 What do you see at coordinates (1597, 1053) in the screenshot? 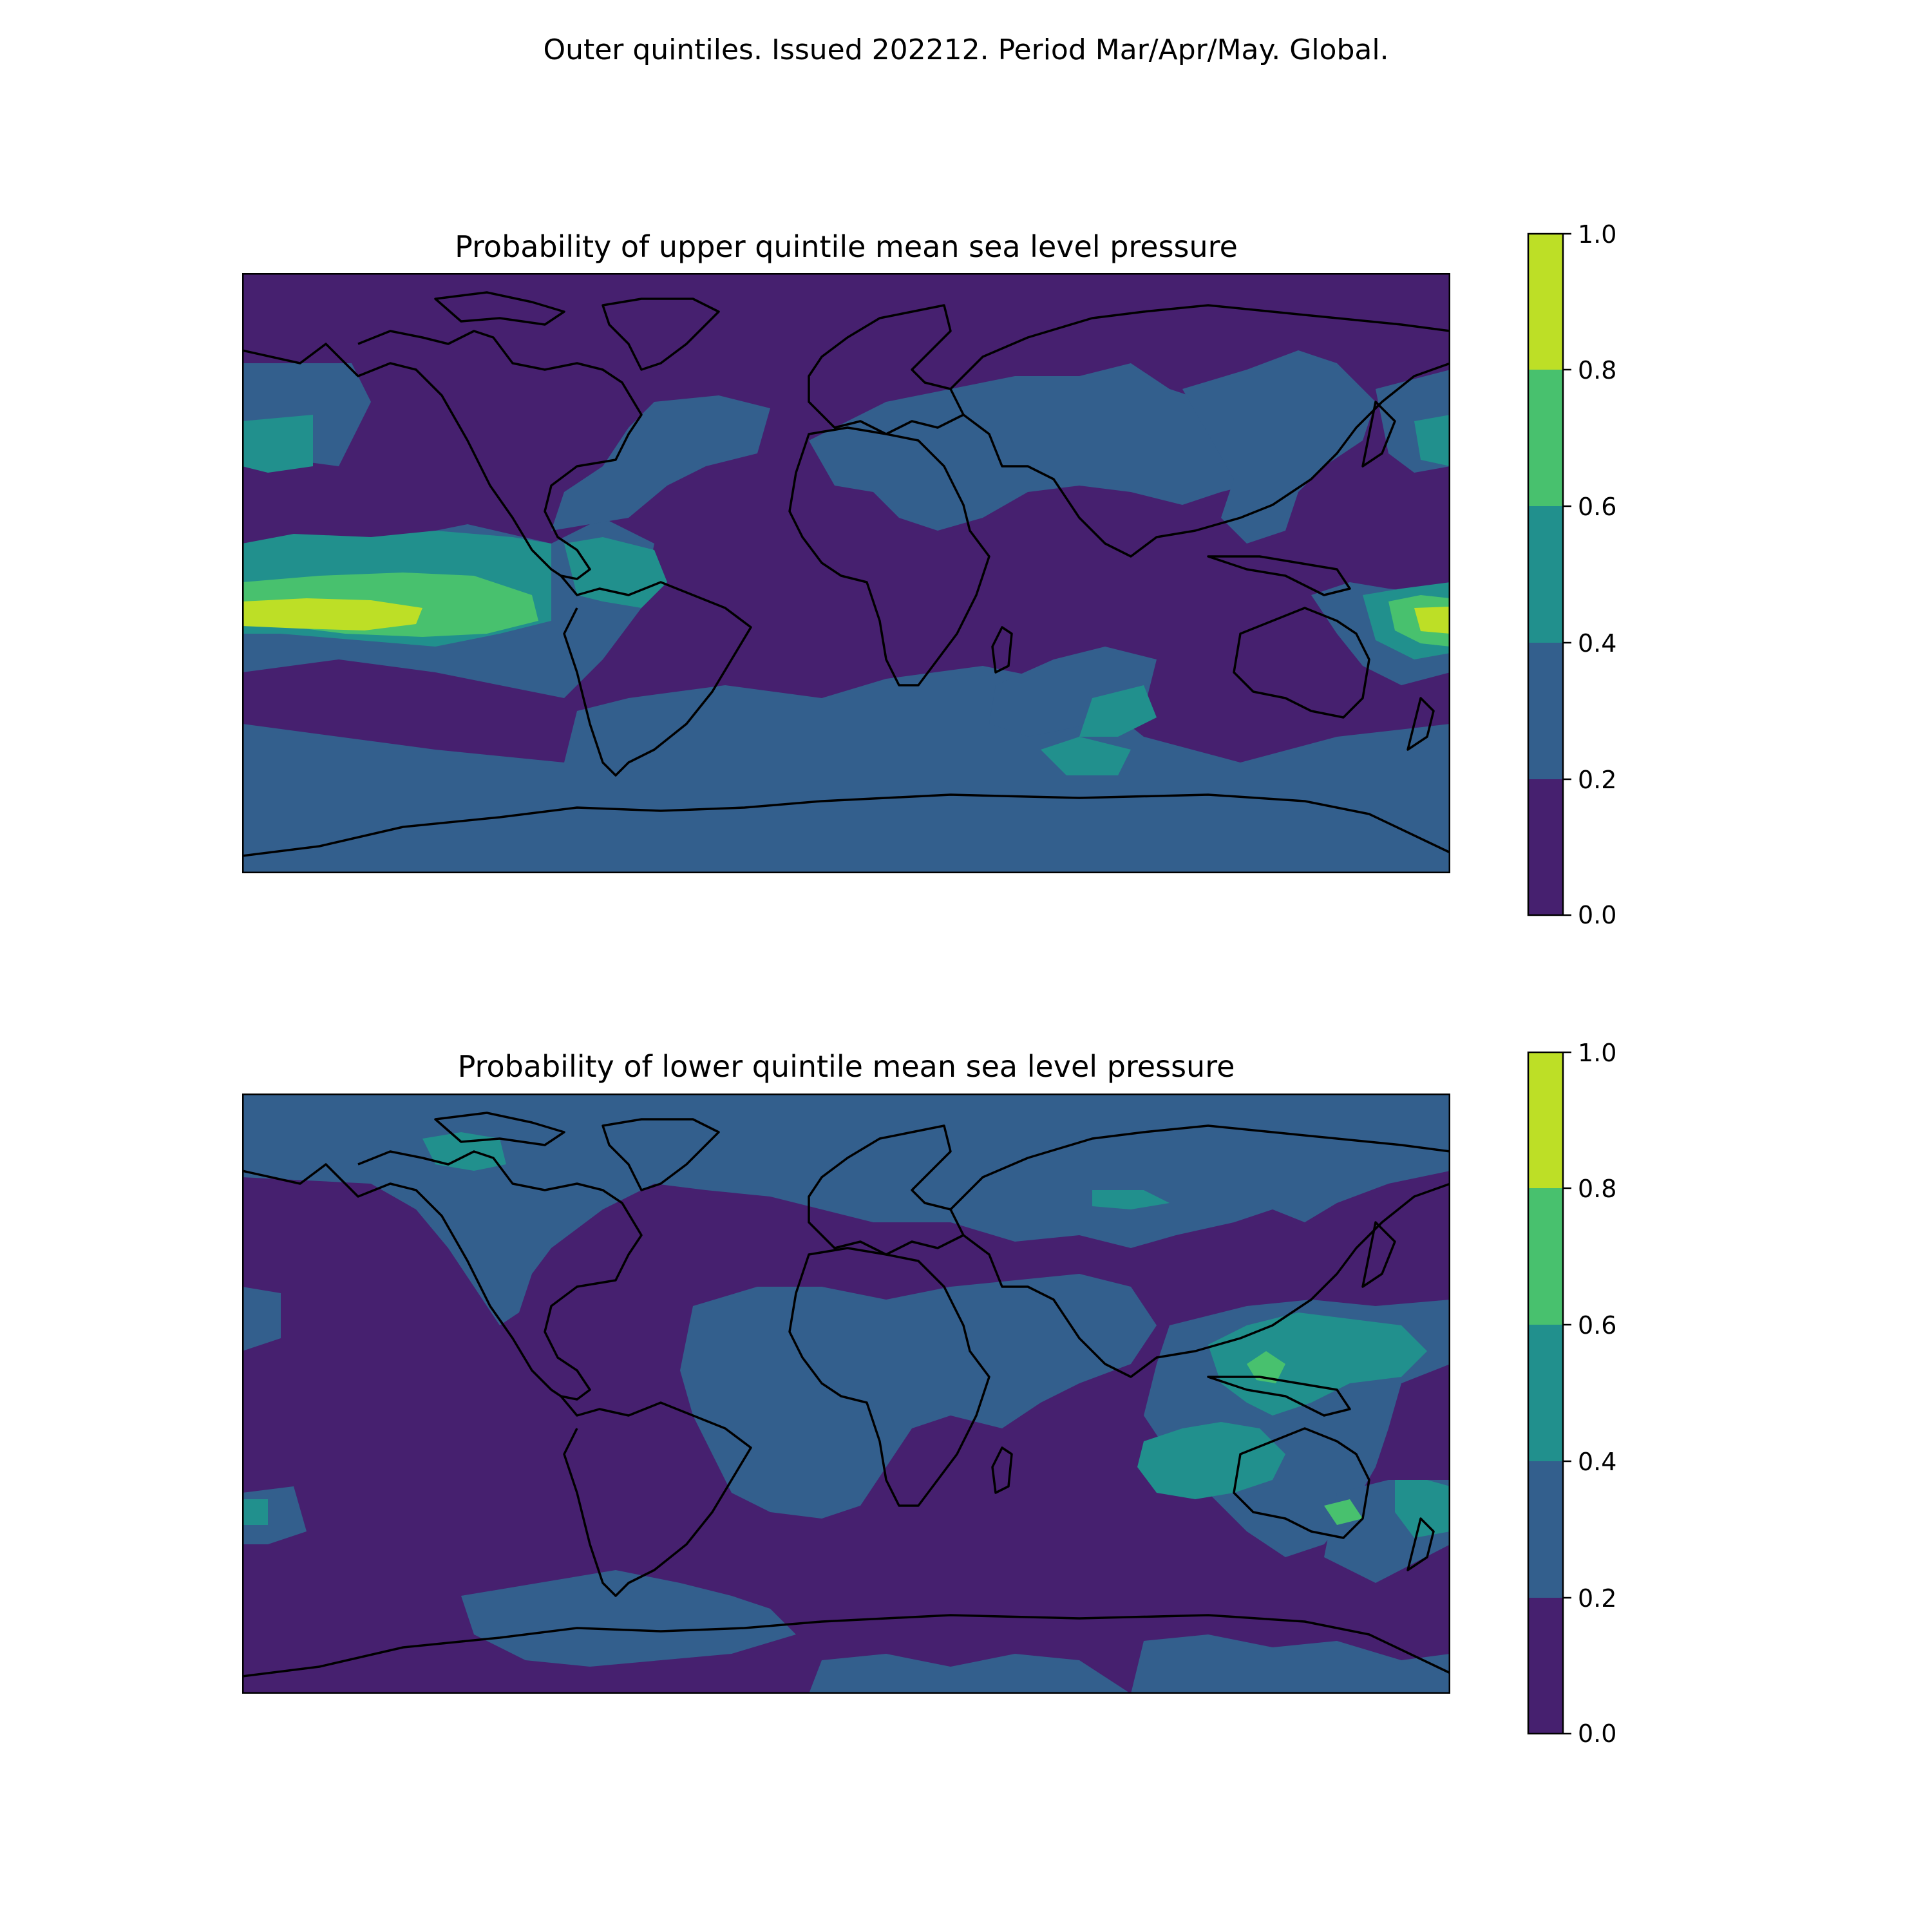
I see `lower-colorbar-tick-label: 1.0` at bounding box center [1597, 1053].